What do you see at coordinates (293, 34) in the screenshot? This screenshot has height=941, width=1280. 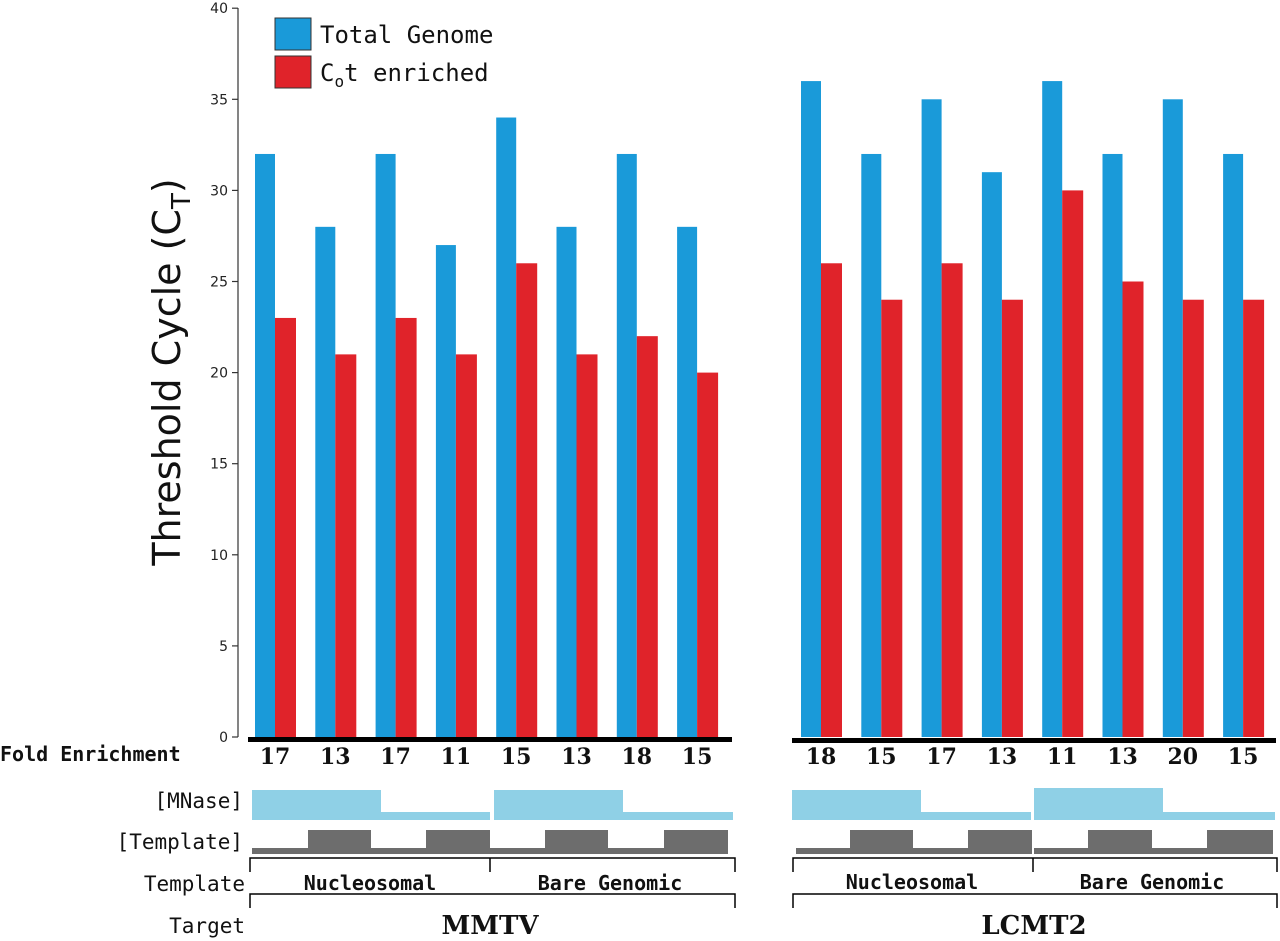 I see `legend-swatch-total` at bounding box center [293, 34].